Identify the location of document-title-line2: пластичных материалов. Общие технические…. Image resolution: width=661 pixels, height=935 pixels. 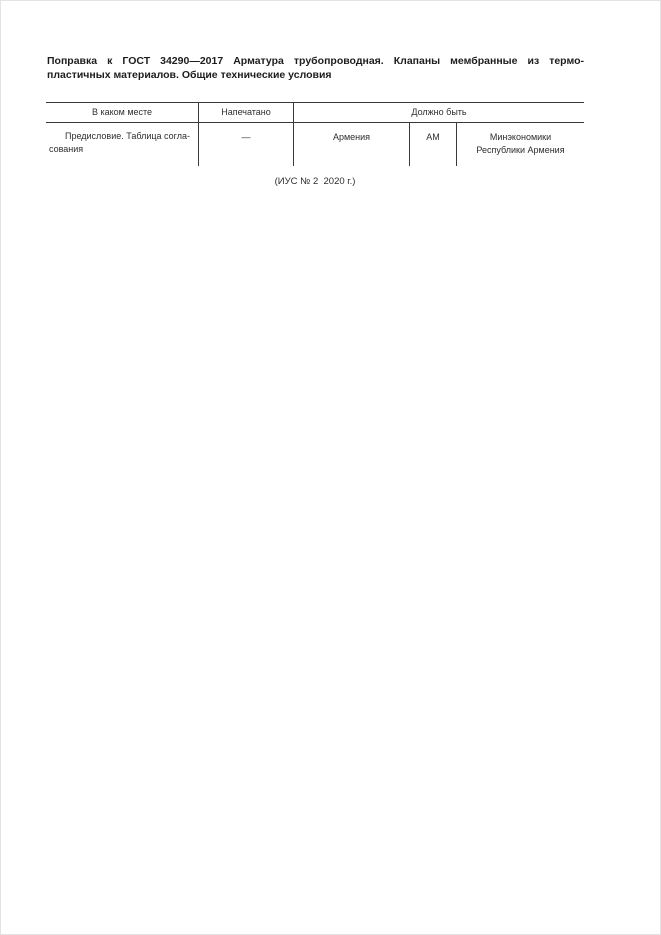
(189, 75).